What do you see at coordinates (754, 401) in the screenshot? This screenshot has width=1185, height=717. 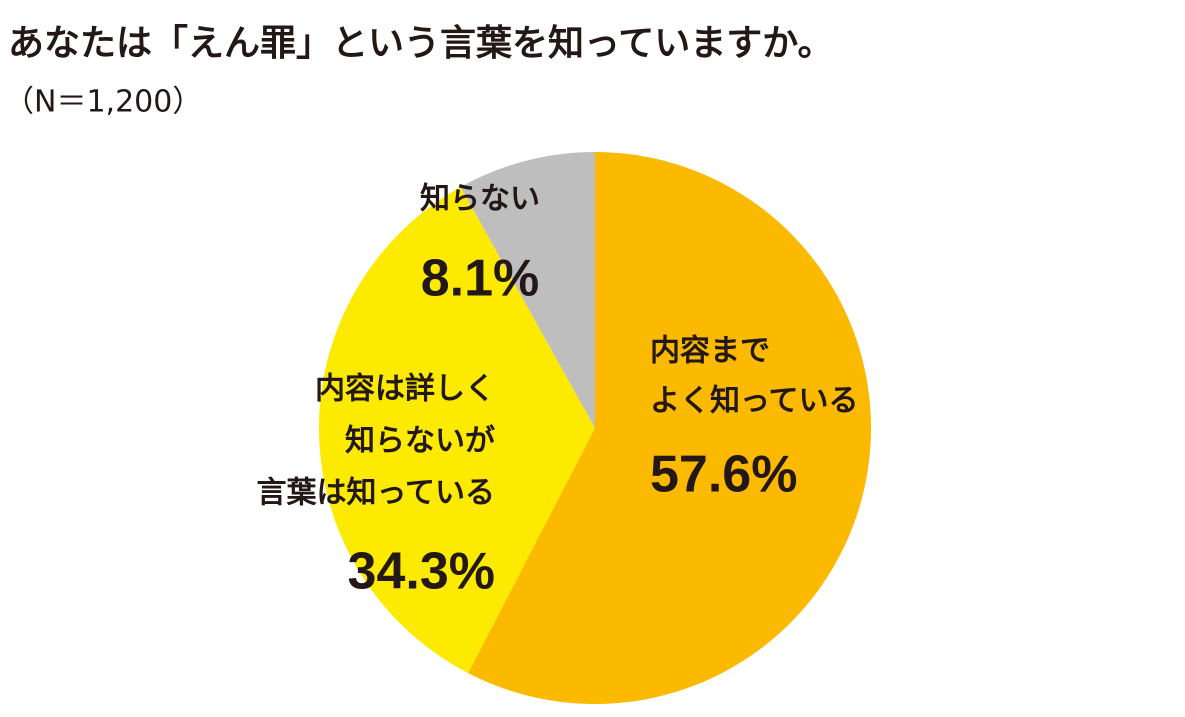 I see `slice-label: よく知っている` at bounding box center [754, 401].